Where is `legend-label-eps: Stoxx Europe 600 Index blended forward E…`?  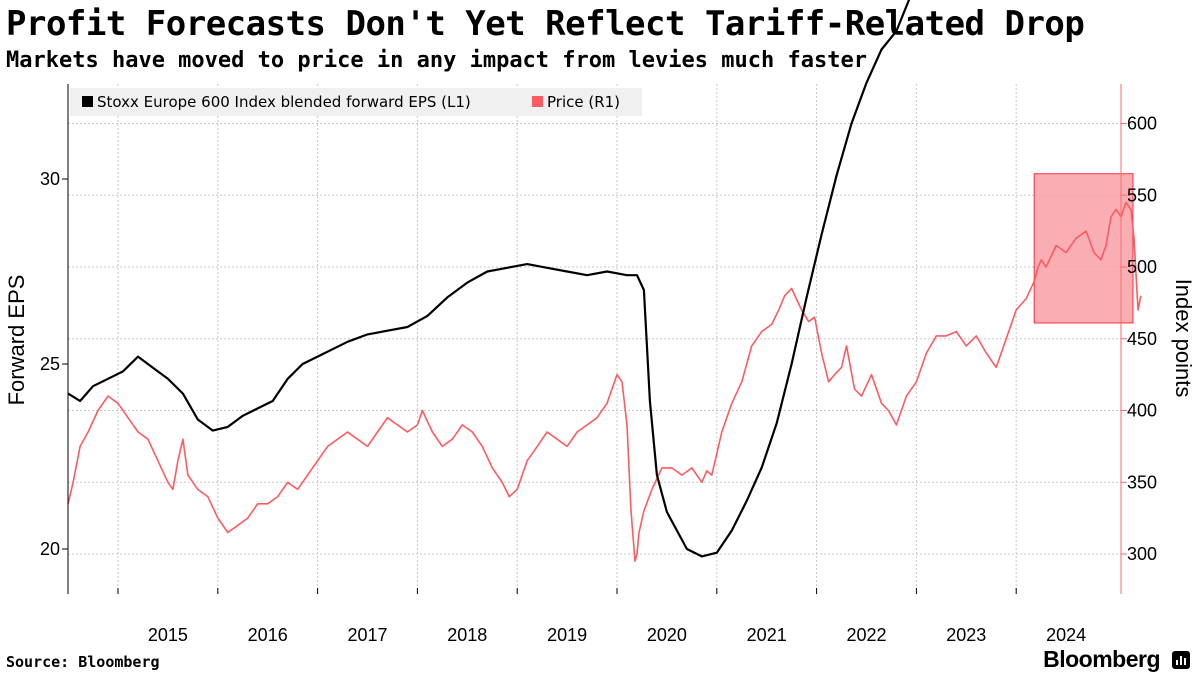 legend-label-eps: Stoxx Europe 600 Index blended forward E… is located at coordinates (284, 102).